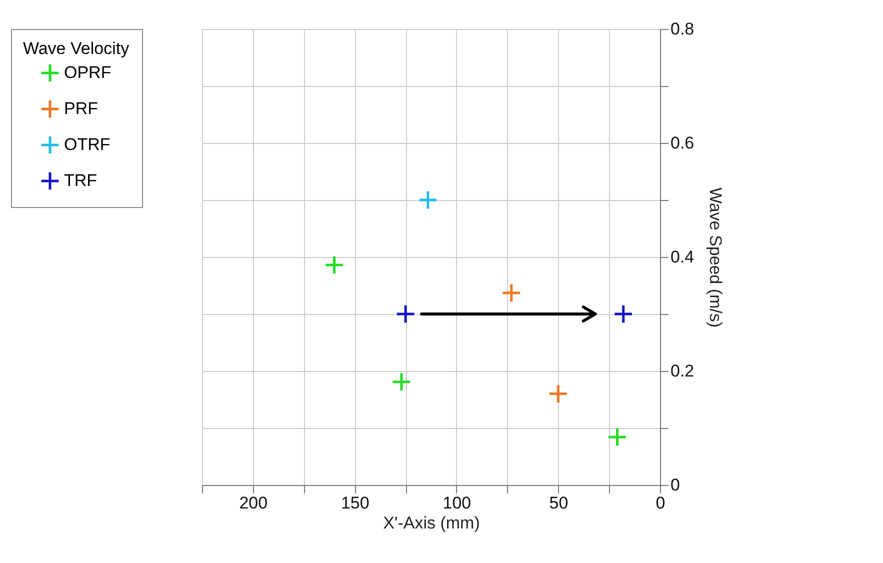 This screenshot has height=563, width=883. I want to click on x-tick-label: 200, so click(253, 503).